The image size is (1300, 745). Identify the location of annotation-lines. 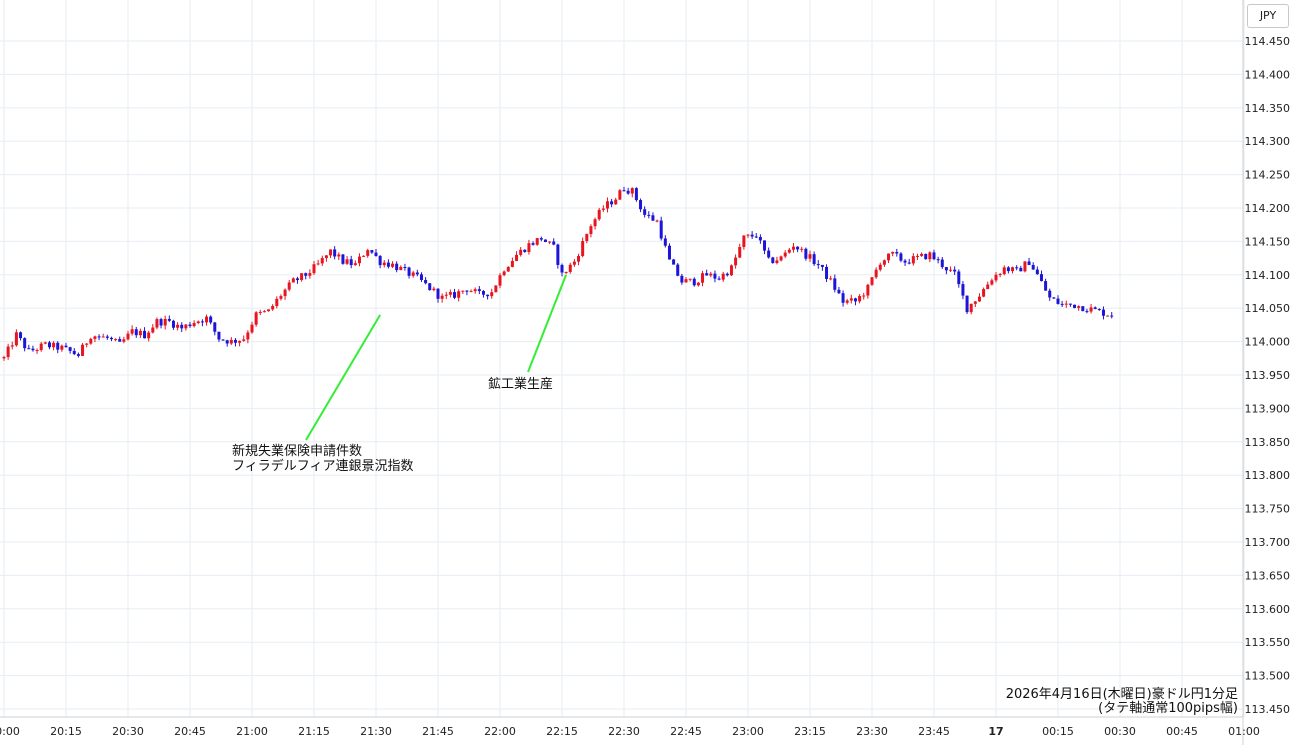
(436, 357).